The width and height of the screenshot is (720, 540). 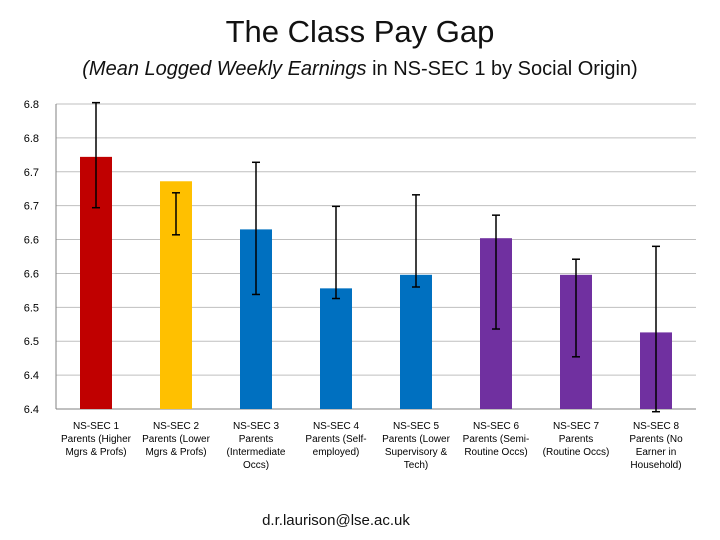 I want to click on x-tick-label-line: NS-SEC 8, so click(x=656, y=426).